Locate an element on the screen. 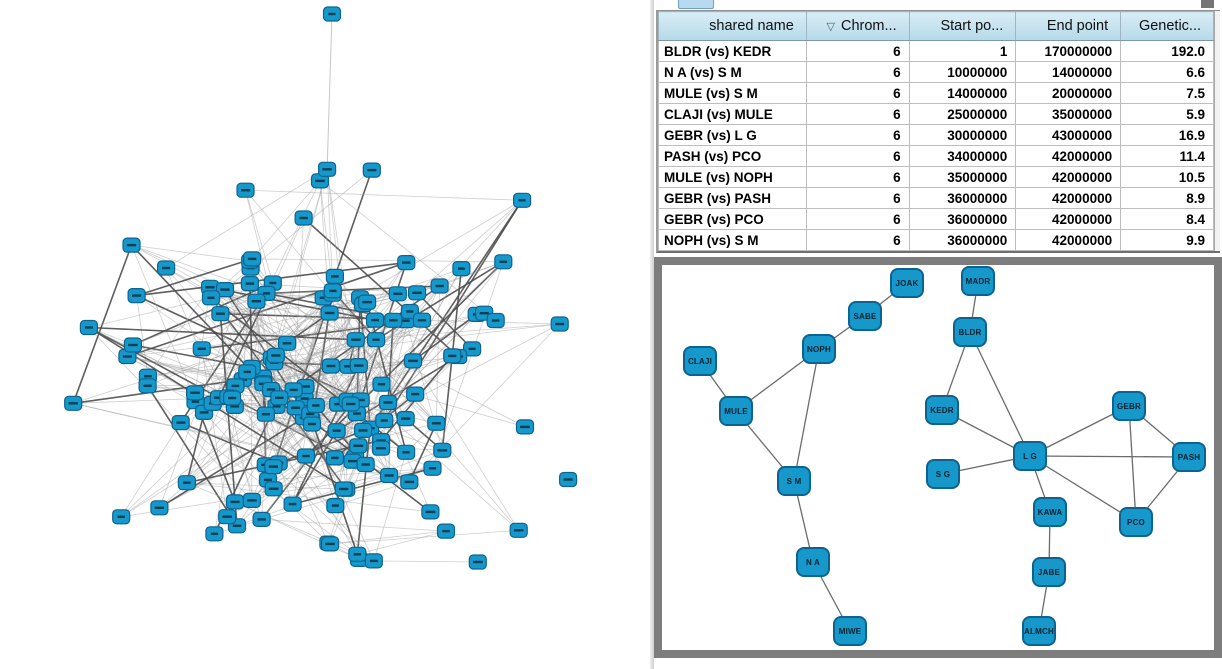 This screenshot has height=669, width=1222. table-cell: 170000000 is located at coordinates (1068, 51).